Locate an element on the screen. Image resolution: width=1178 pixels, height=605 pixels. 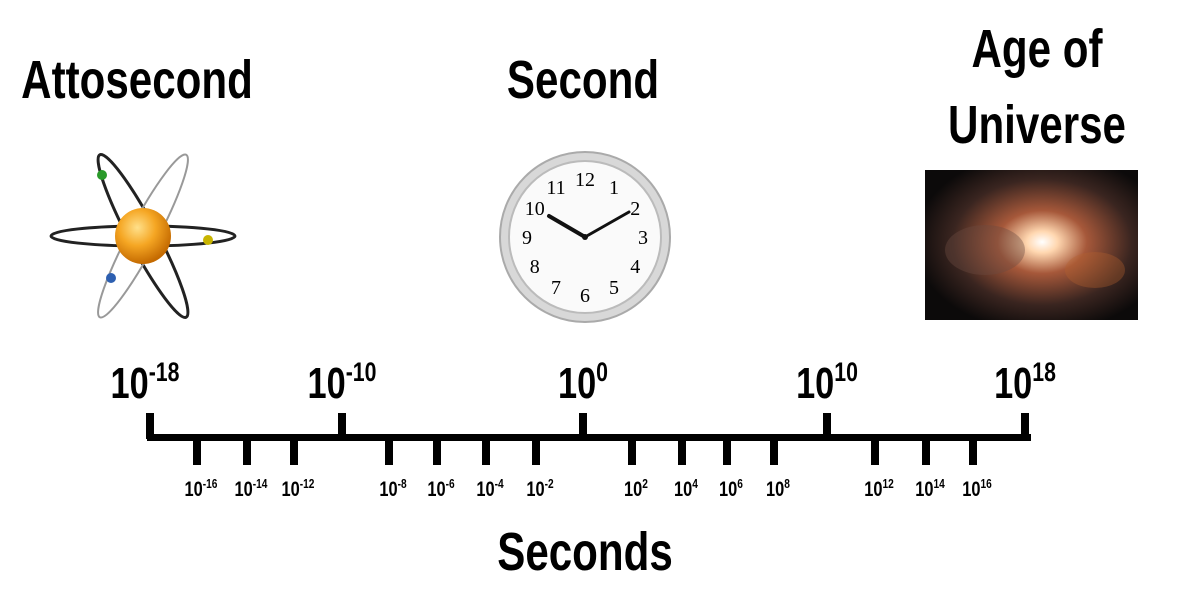
clock-numeral: 6 is located at coordinates (585, 296).